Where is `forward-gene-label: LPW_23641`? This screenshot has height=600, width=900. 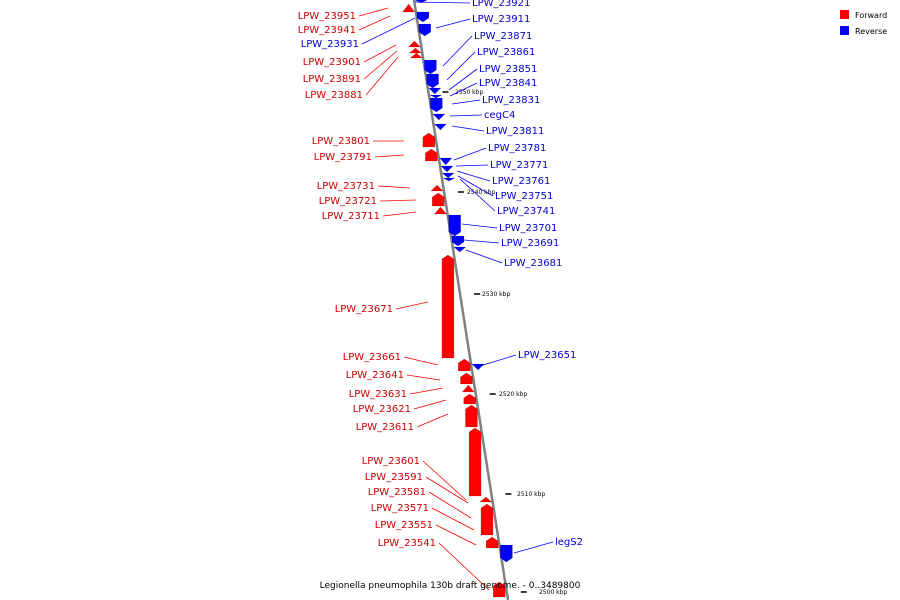
forward-gene-label: LPW_23641 is located at coordinates (375, 375).